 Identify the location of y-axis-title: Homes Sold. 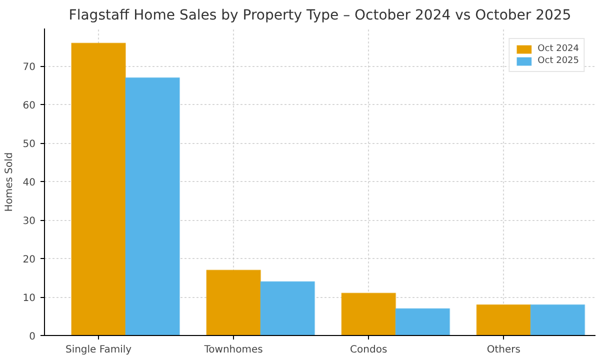
(9, 182).